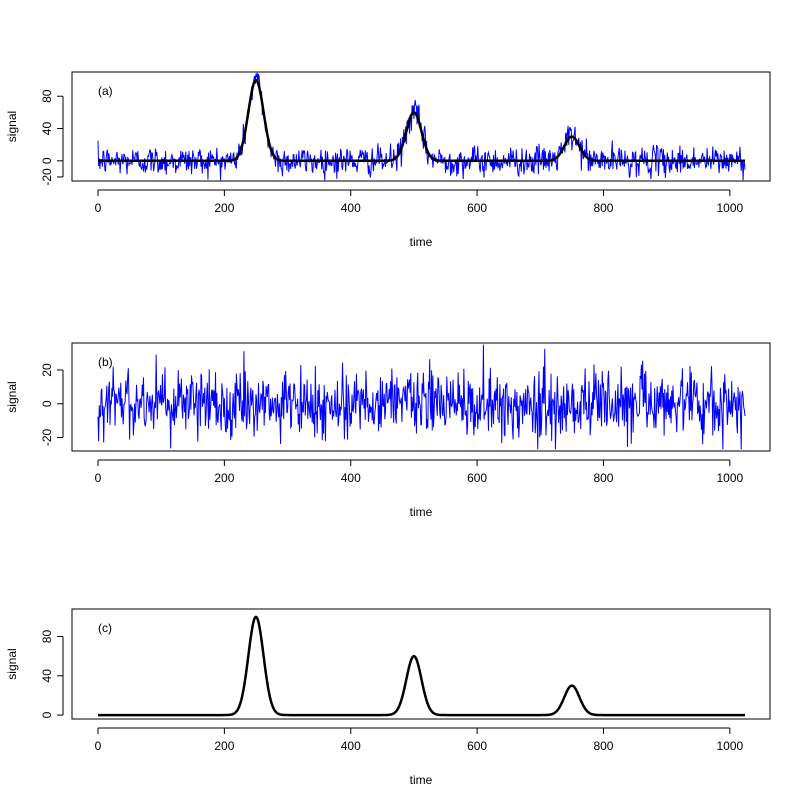 The height and width of the screenshot is (808, 808). What do you see at coordinates (105, 91) in the screenshot?
I see `panel-label: (a)` at bounding box center [105, 91].